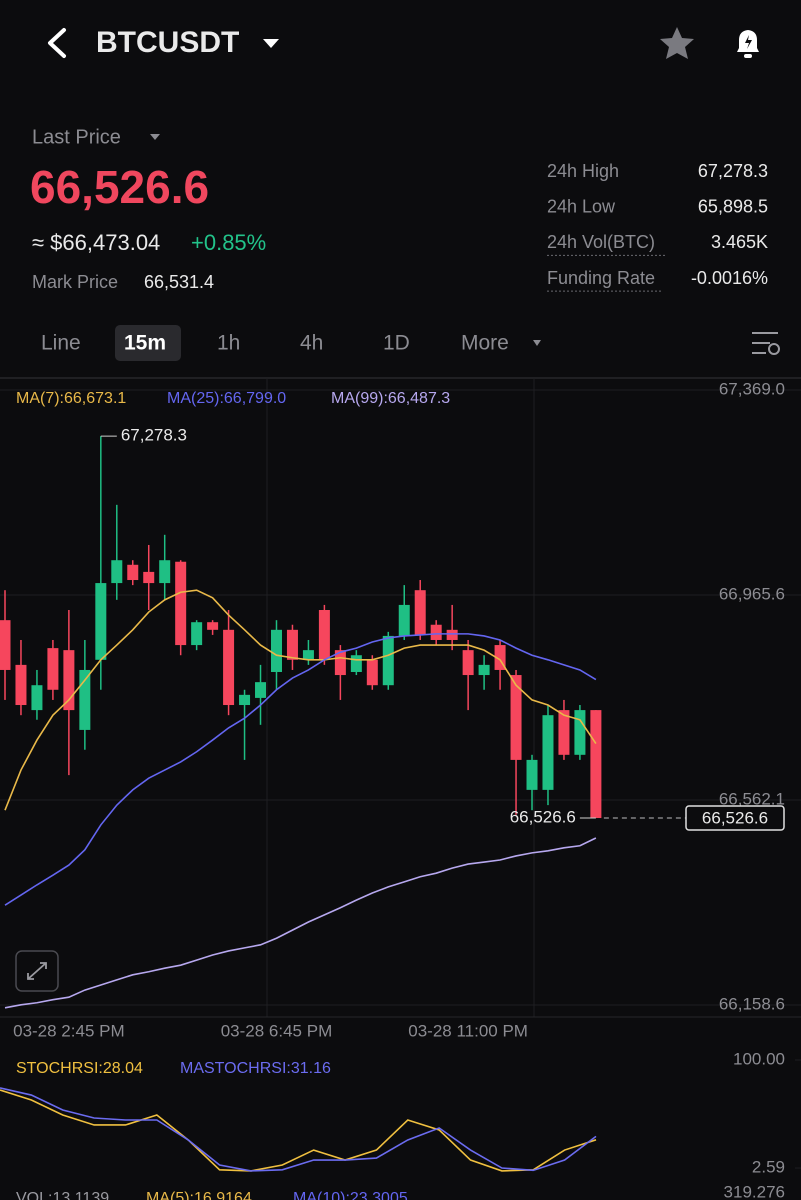 The width and height of the screenshot is (801, 1200). What do you see at coordinates (733, 171) in the screenshot?
I see `stat-value: 67,278.3` at bounding box center [733, 171].